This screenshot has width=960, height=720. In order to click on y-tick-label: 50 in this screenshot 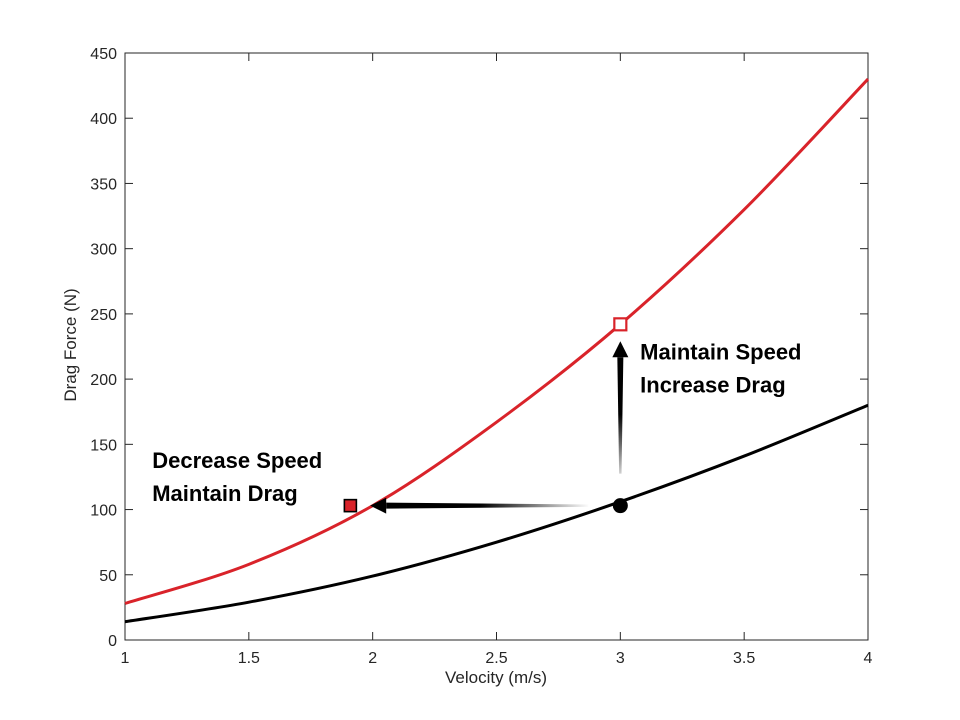, I will do `click(108, 576)`.